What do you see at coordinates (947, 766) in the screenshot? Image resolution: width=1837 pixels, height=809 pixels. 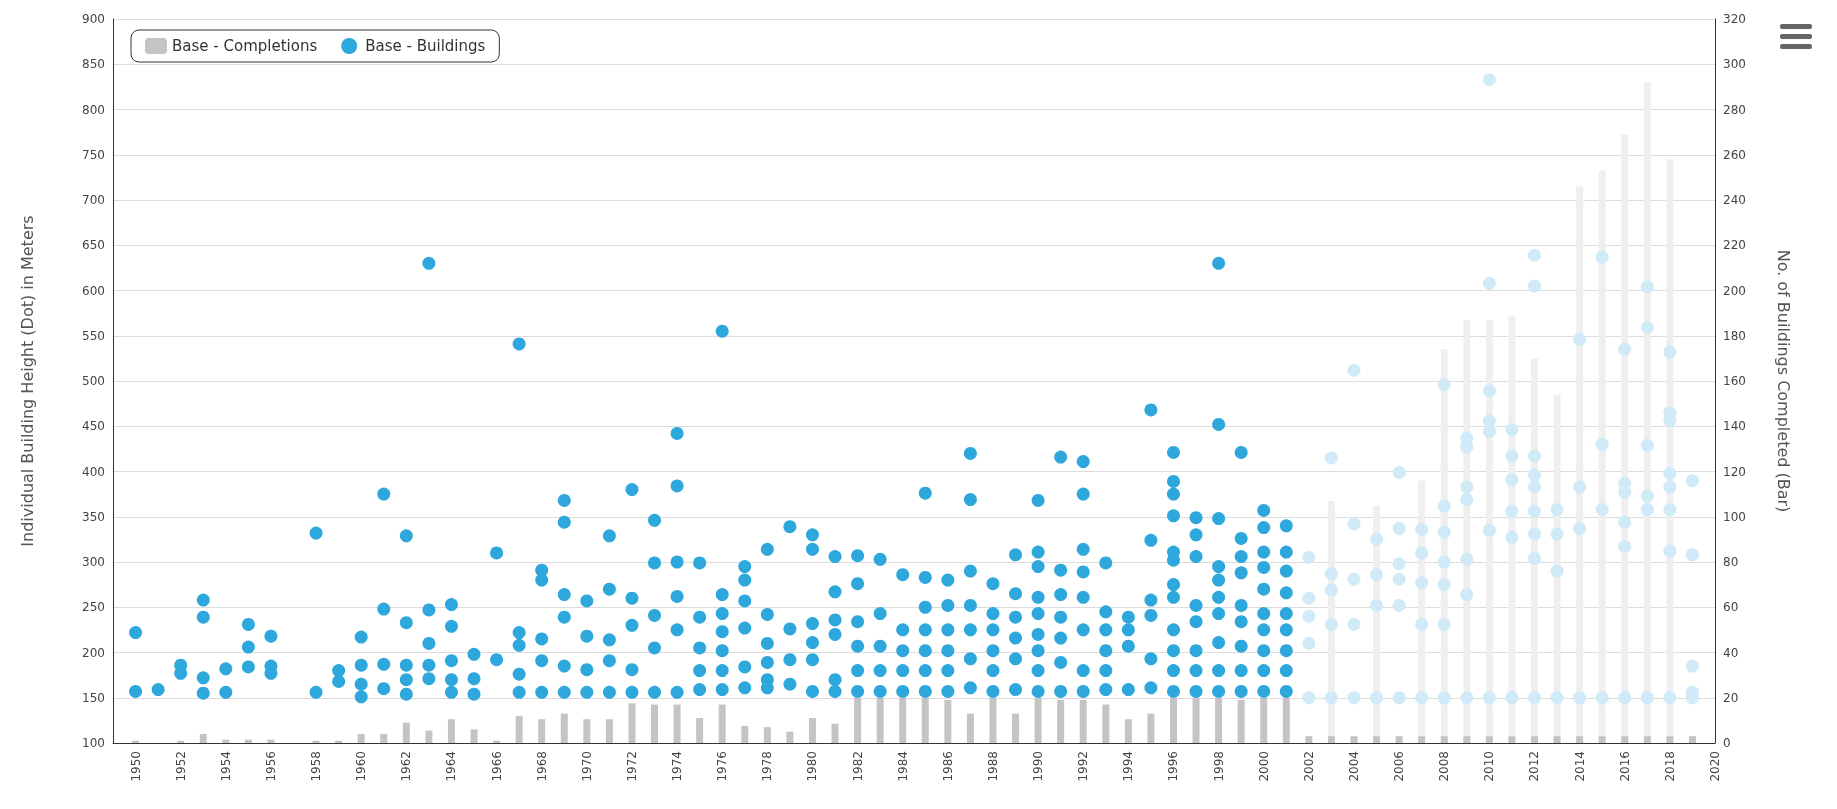 I see `x-tick-label: 1986` at bounding box center [947, 766].